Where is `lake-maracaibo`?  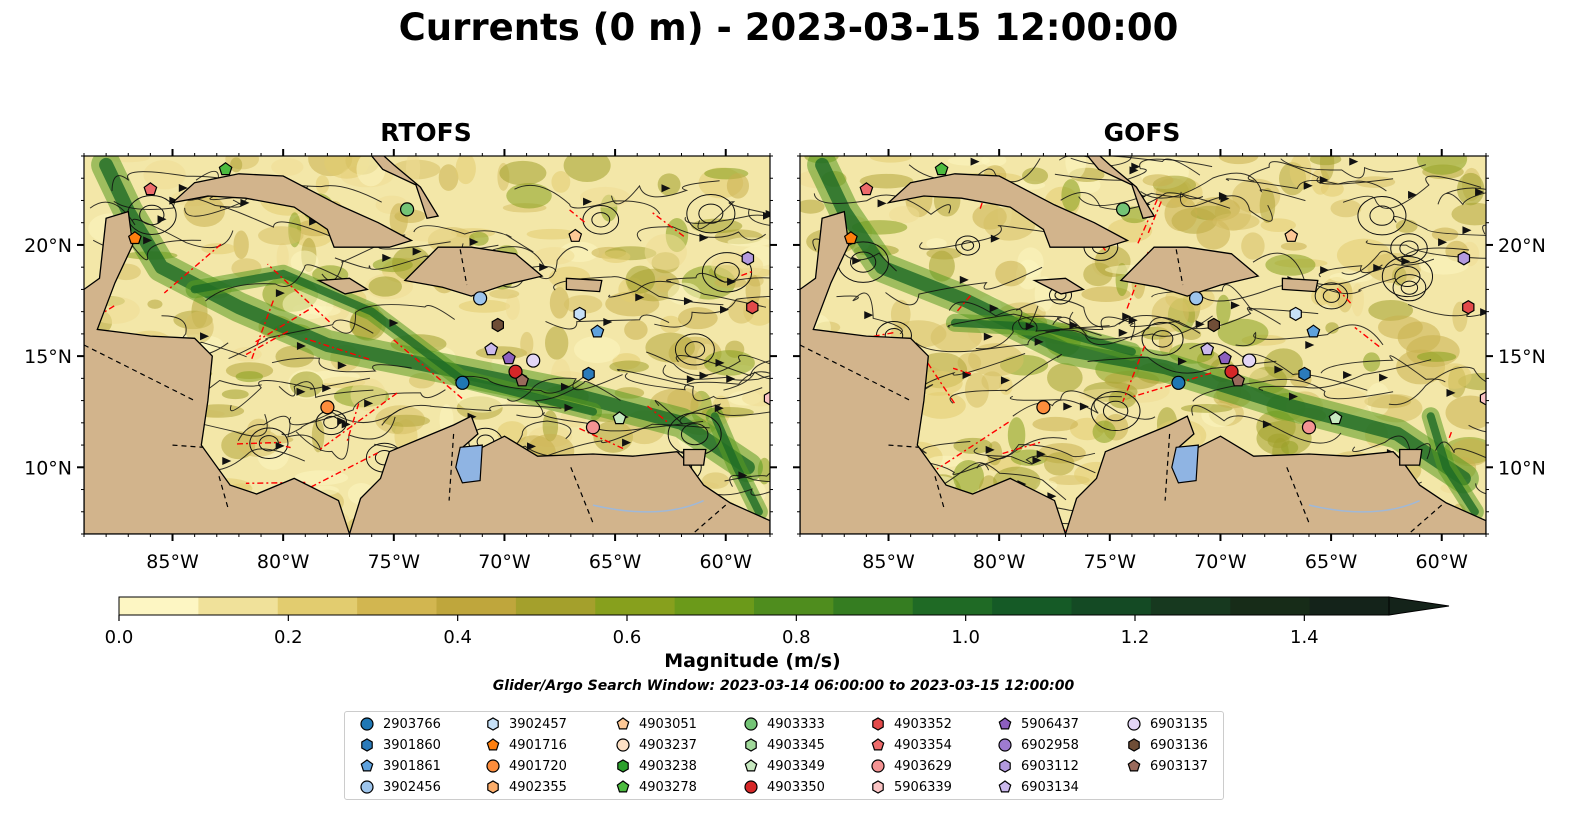
lake-maracaibo is located at coordinates (1185, 464).